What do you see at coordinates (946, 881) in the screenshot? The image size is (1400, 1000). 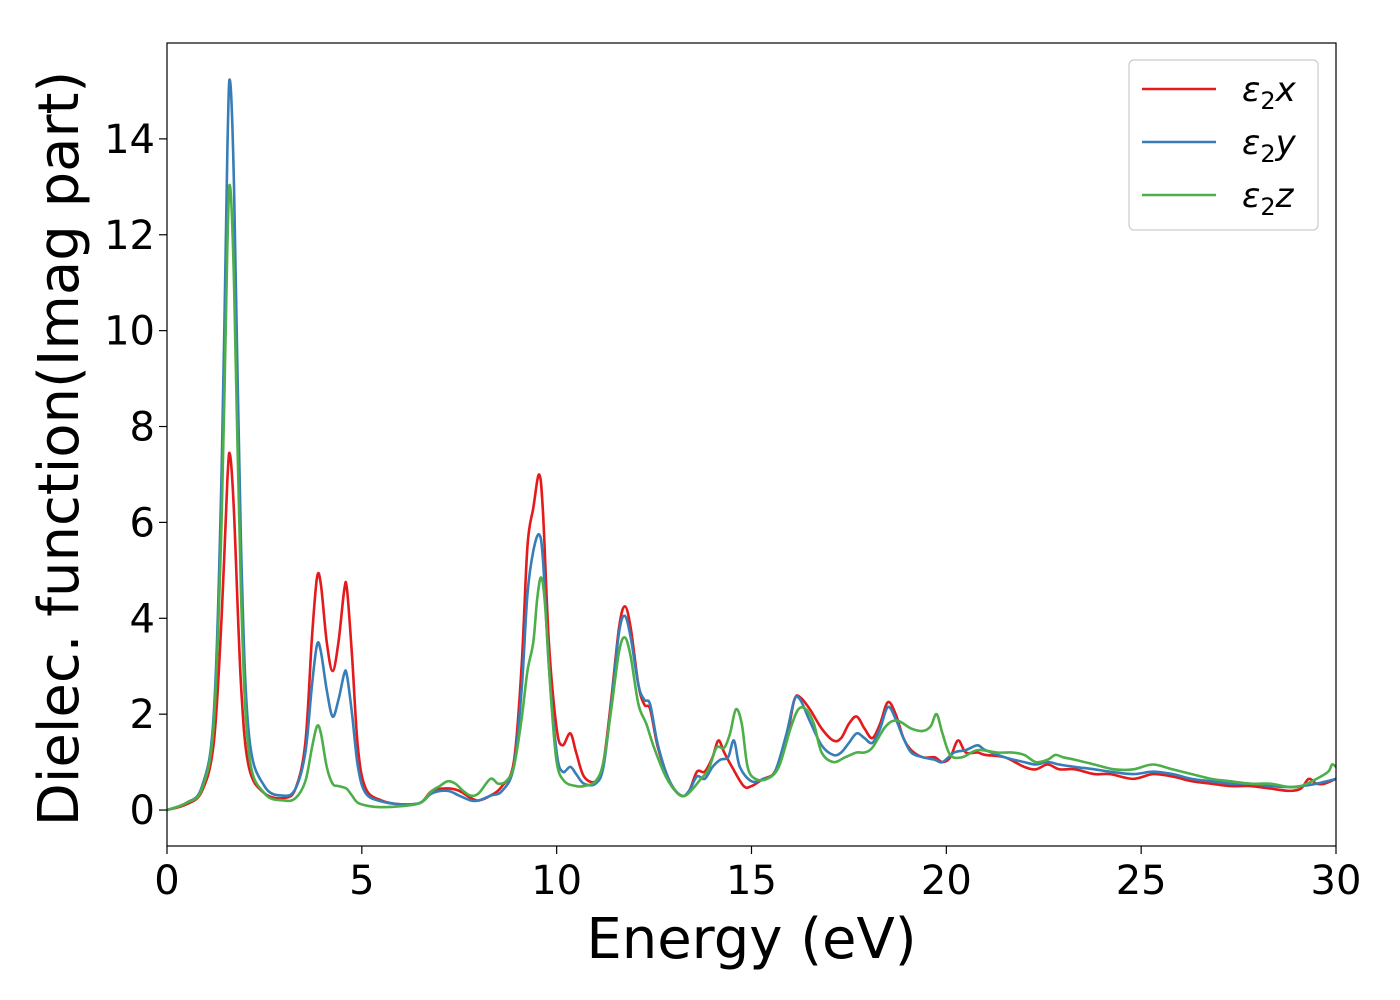 I see `x-tick-label: 20` at bounding box center [946, 881].